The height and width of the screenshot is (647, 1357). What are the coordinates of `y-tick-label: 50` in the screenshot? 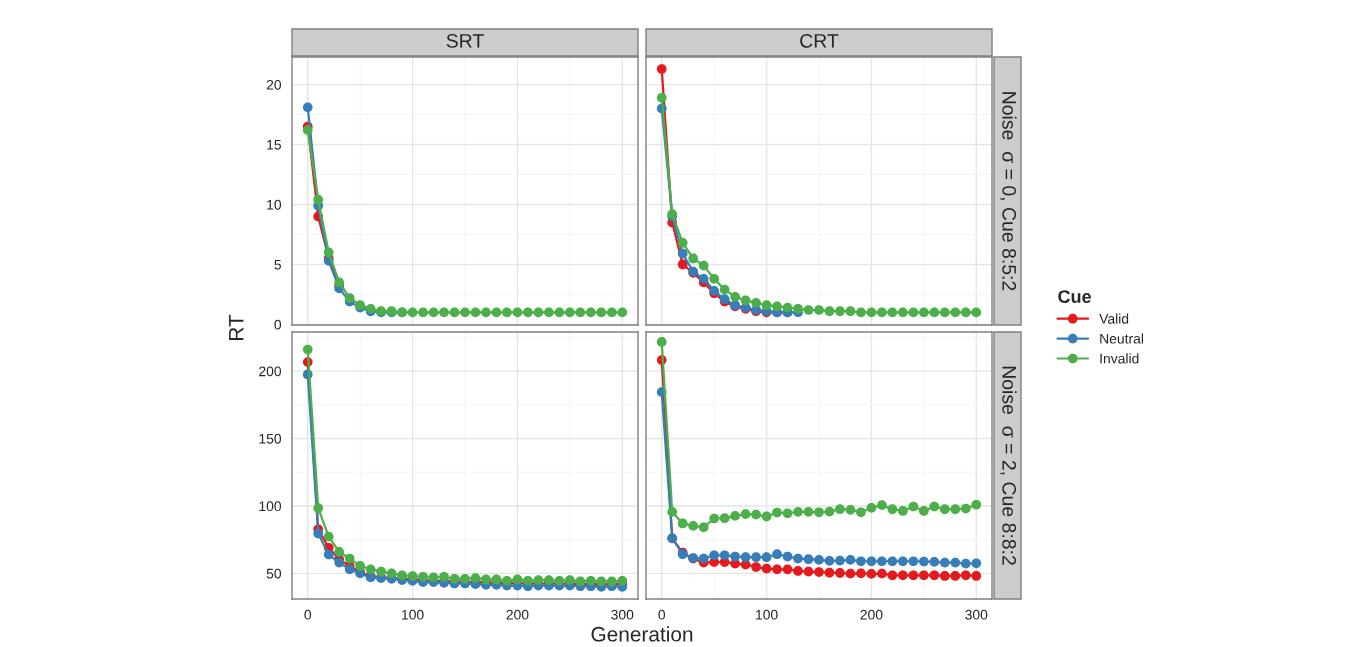 It's located at (274, 573).